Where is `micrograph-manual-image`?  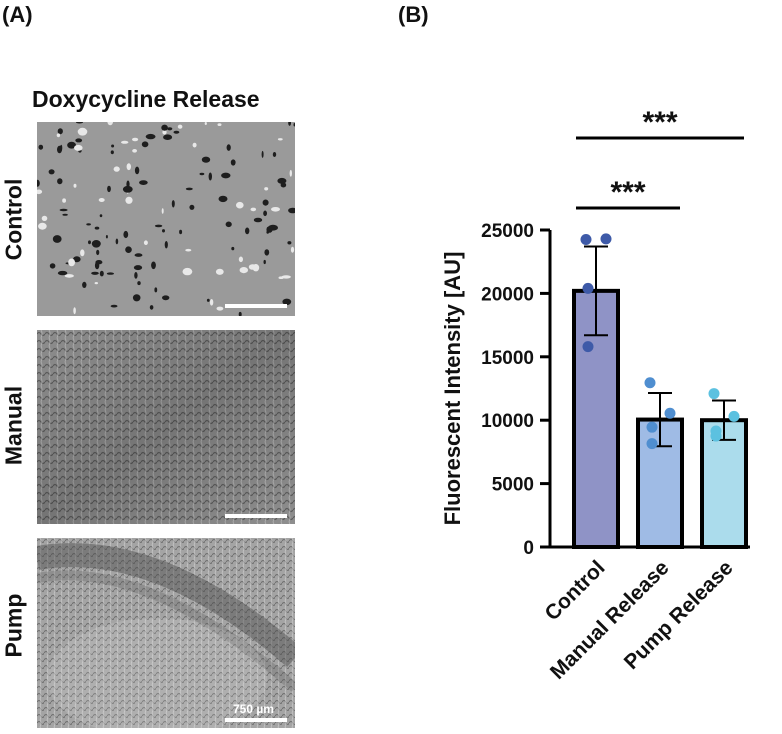 micrograph-manual-image is located at coordinates (166, 427).